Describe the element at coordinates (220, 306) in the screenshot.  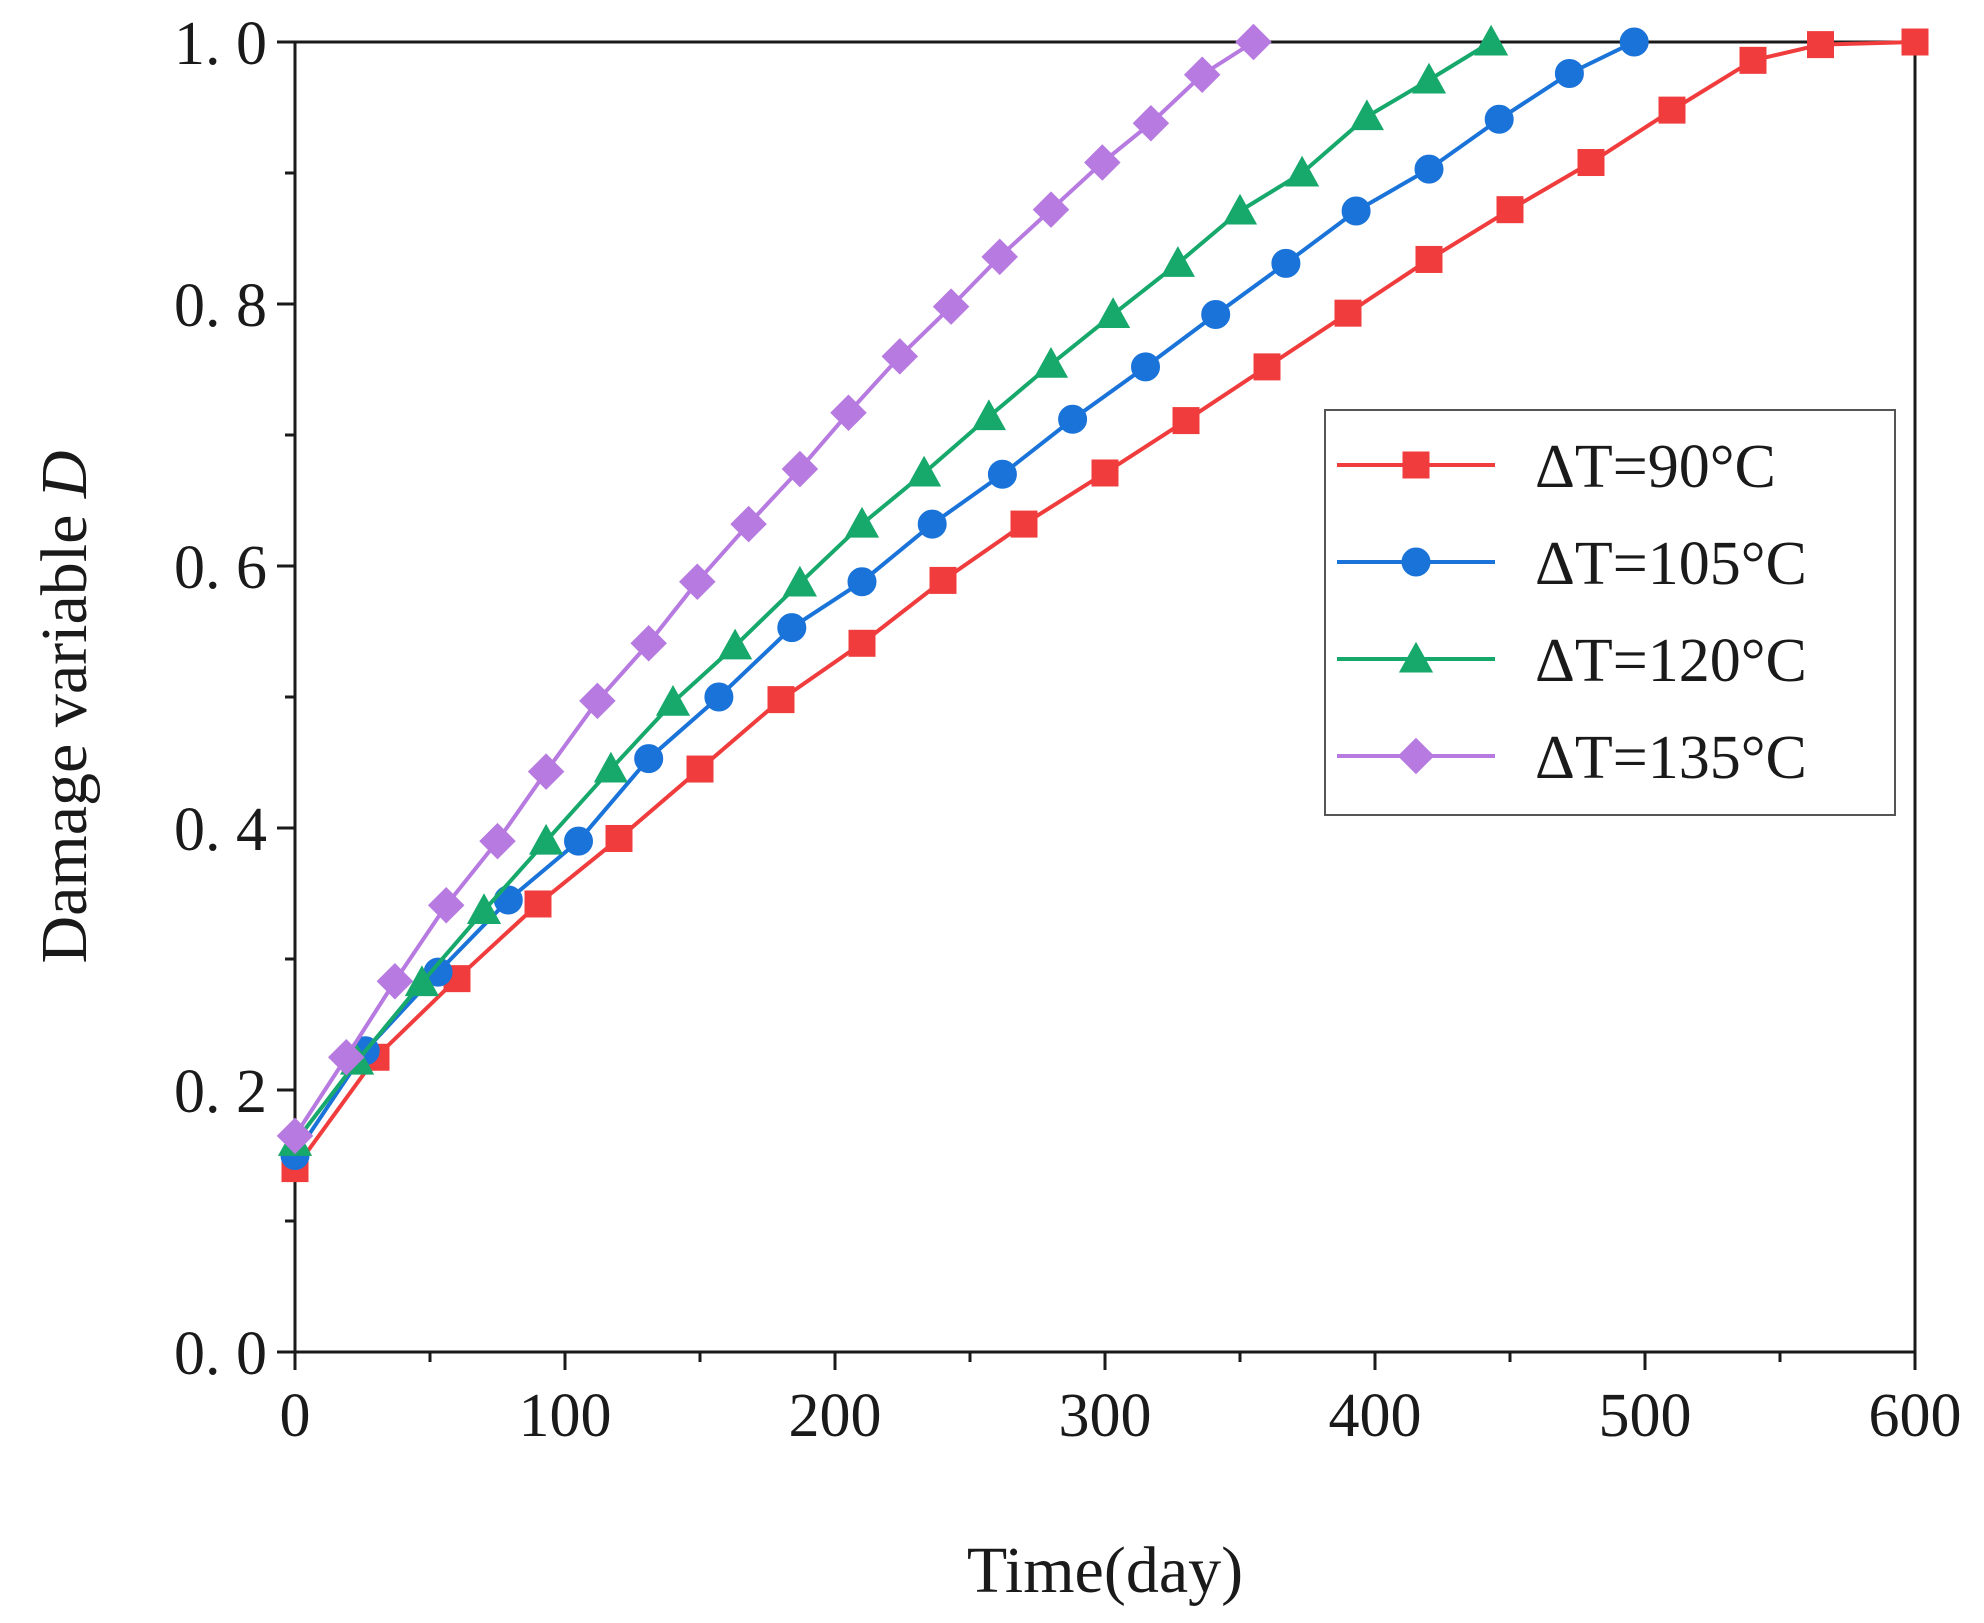
I see `y-tick-label: 0. 8` at that location.